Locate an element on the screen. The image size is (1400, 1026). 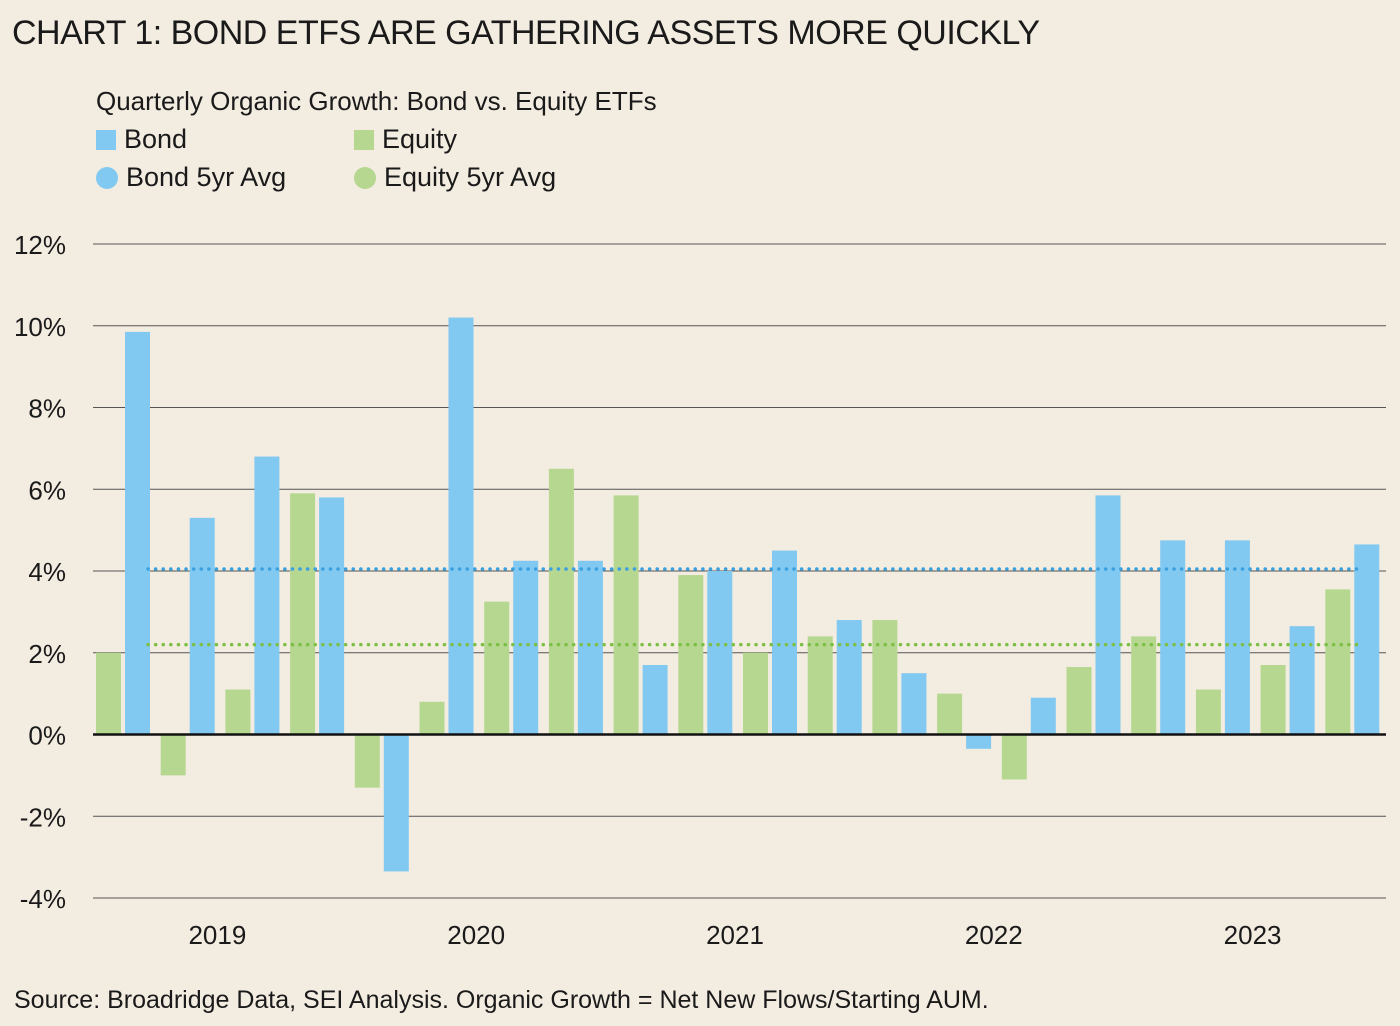
x-tick-label: 2023 is located at coordinates (1253, 935).